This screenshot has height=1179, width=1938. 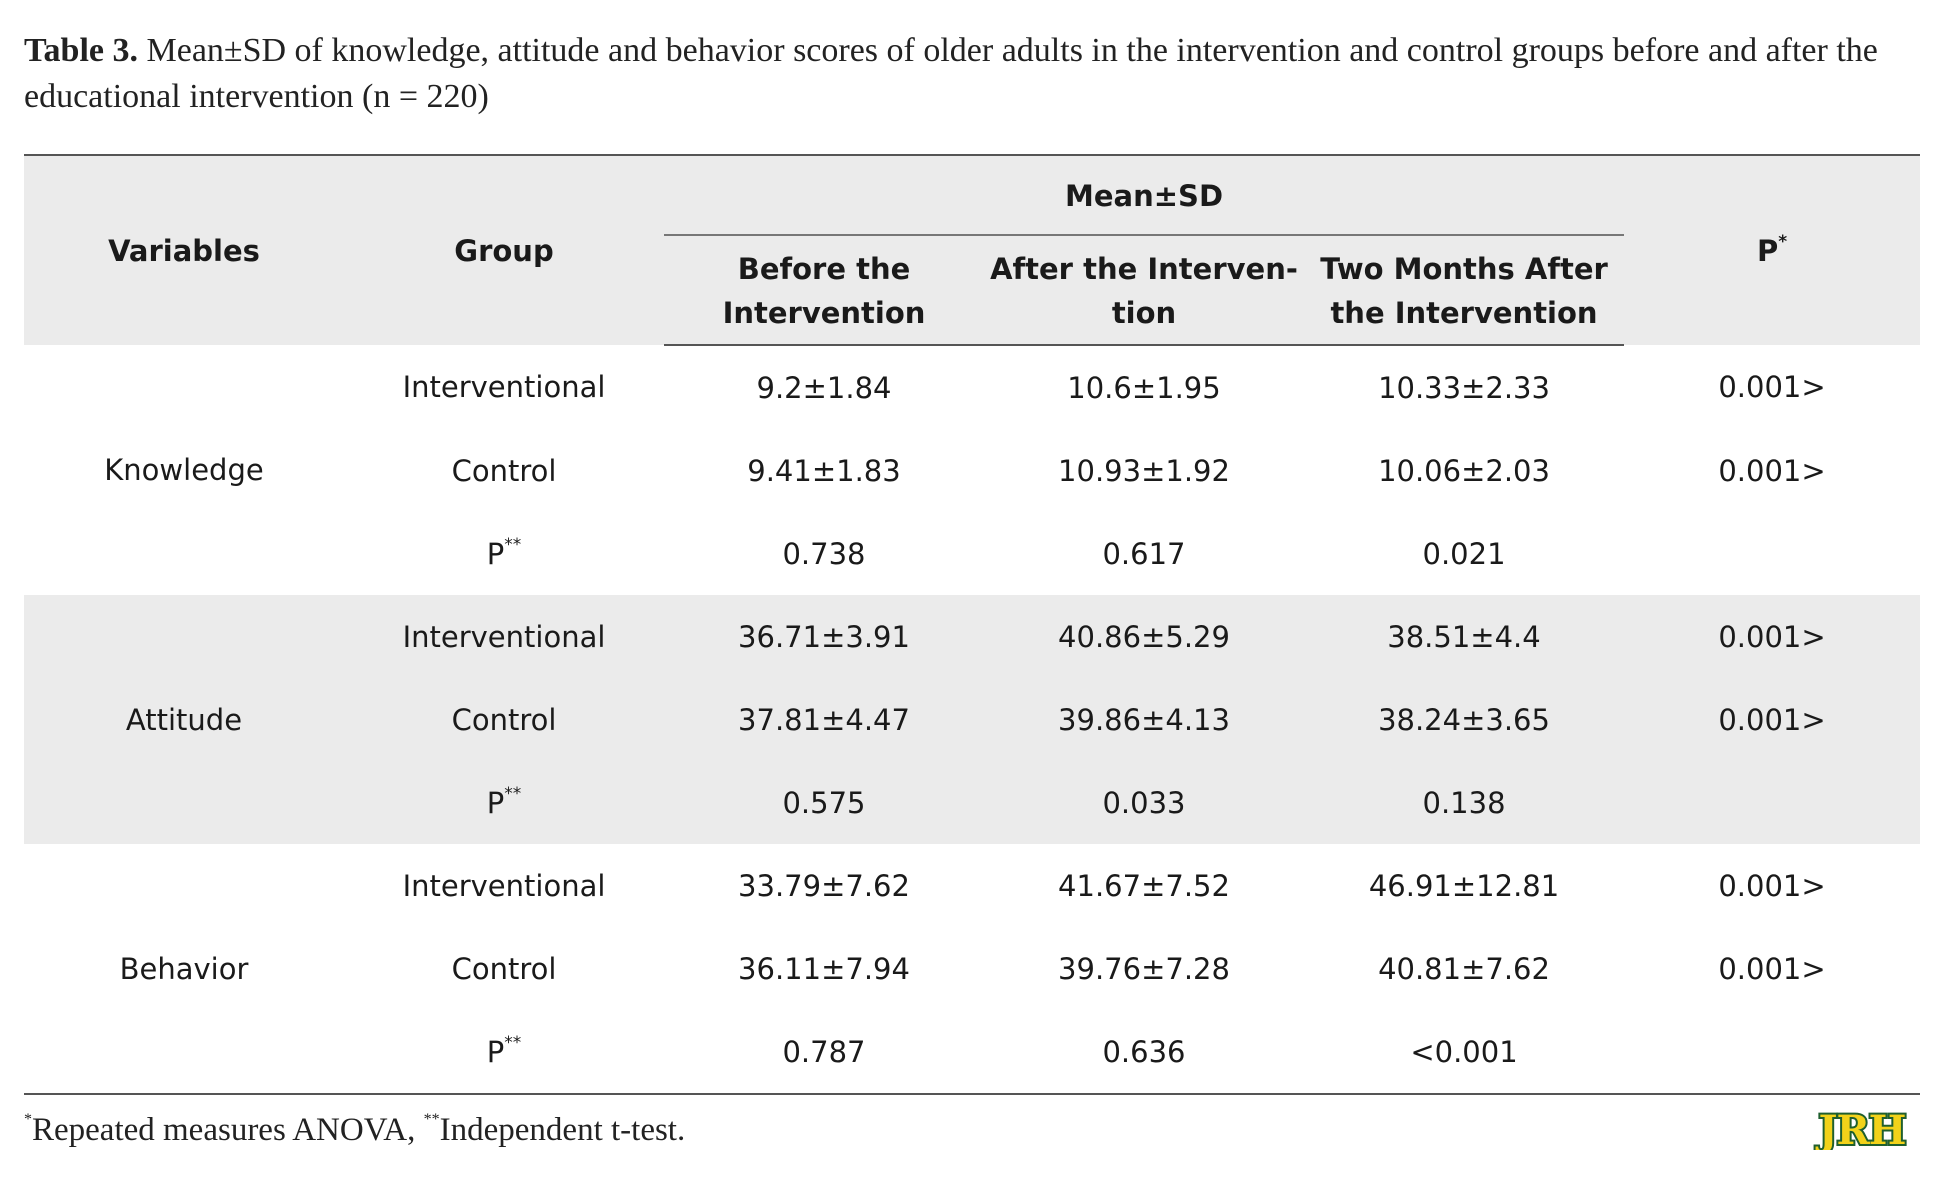 I want to click on before-cell: 36.11±7.94, so click(x=824, y=968).